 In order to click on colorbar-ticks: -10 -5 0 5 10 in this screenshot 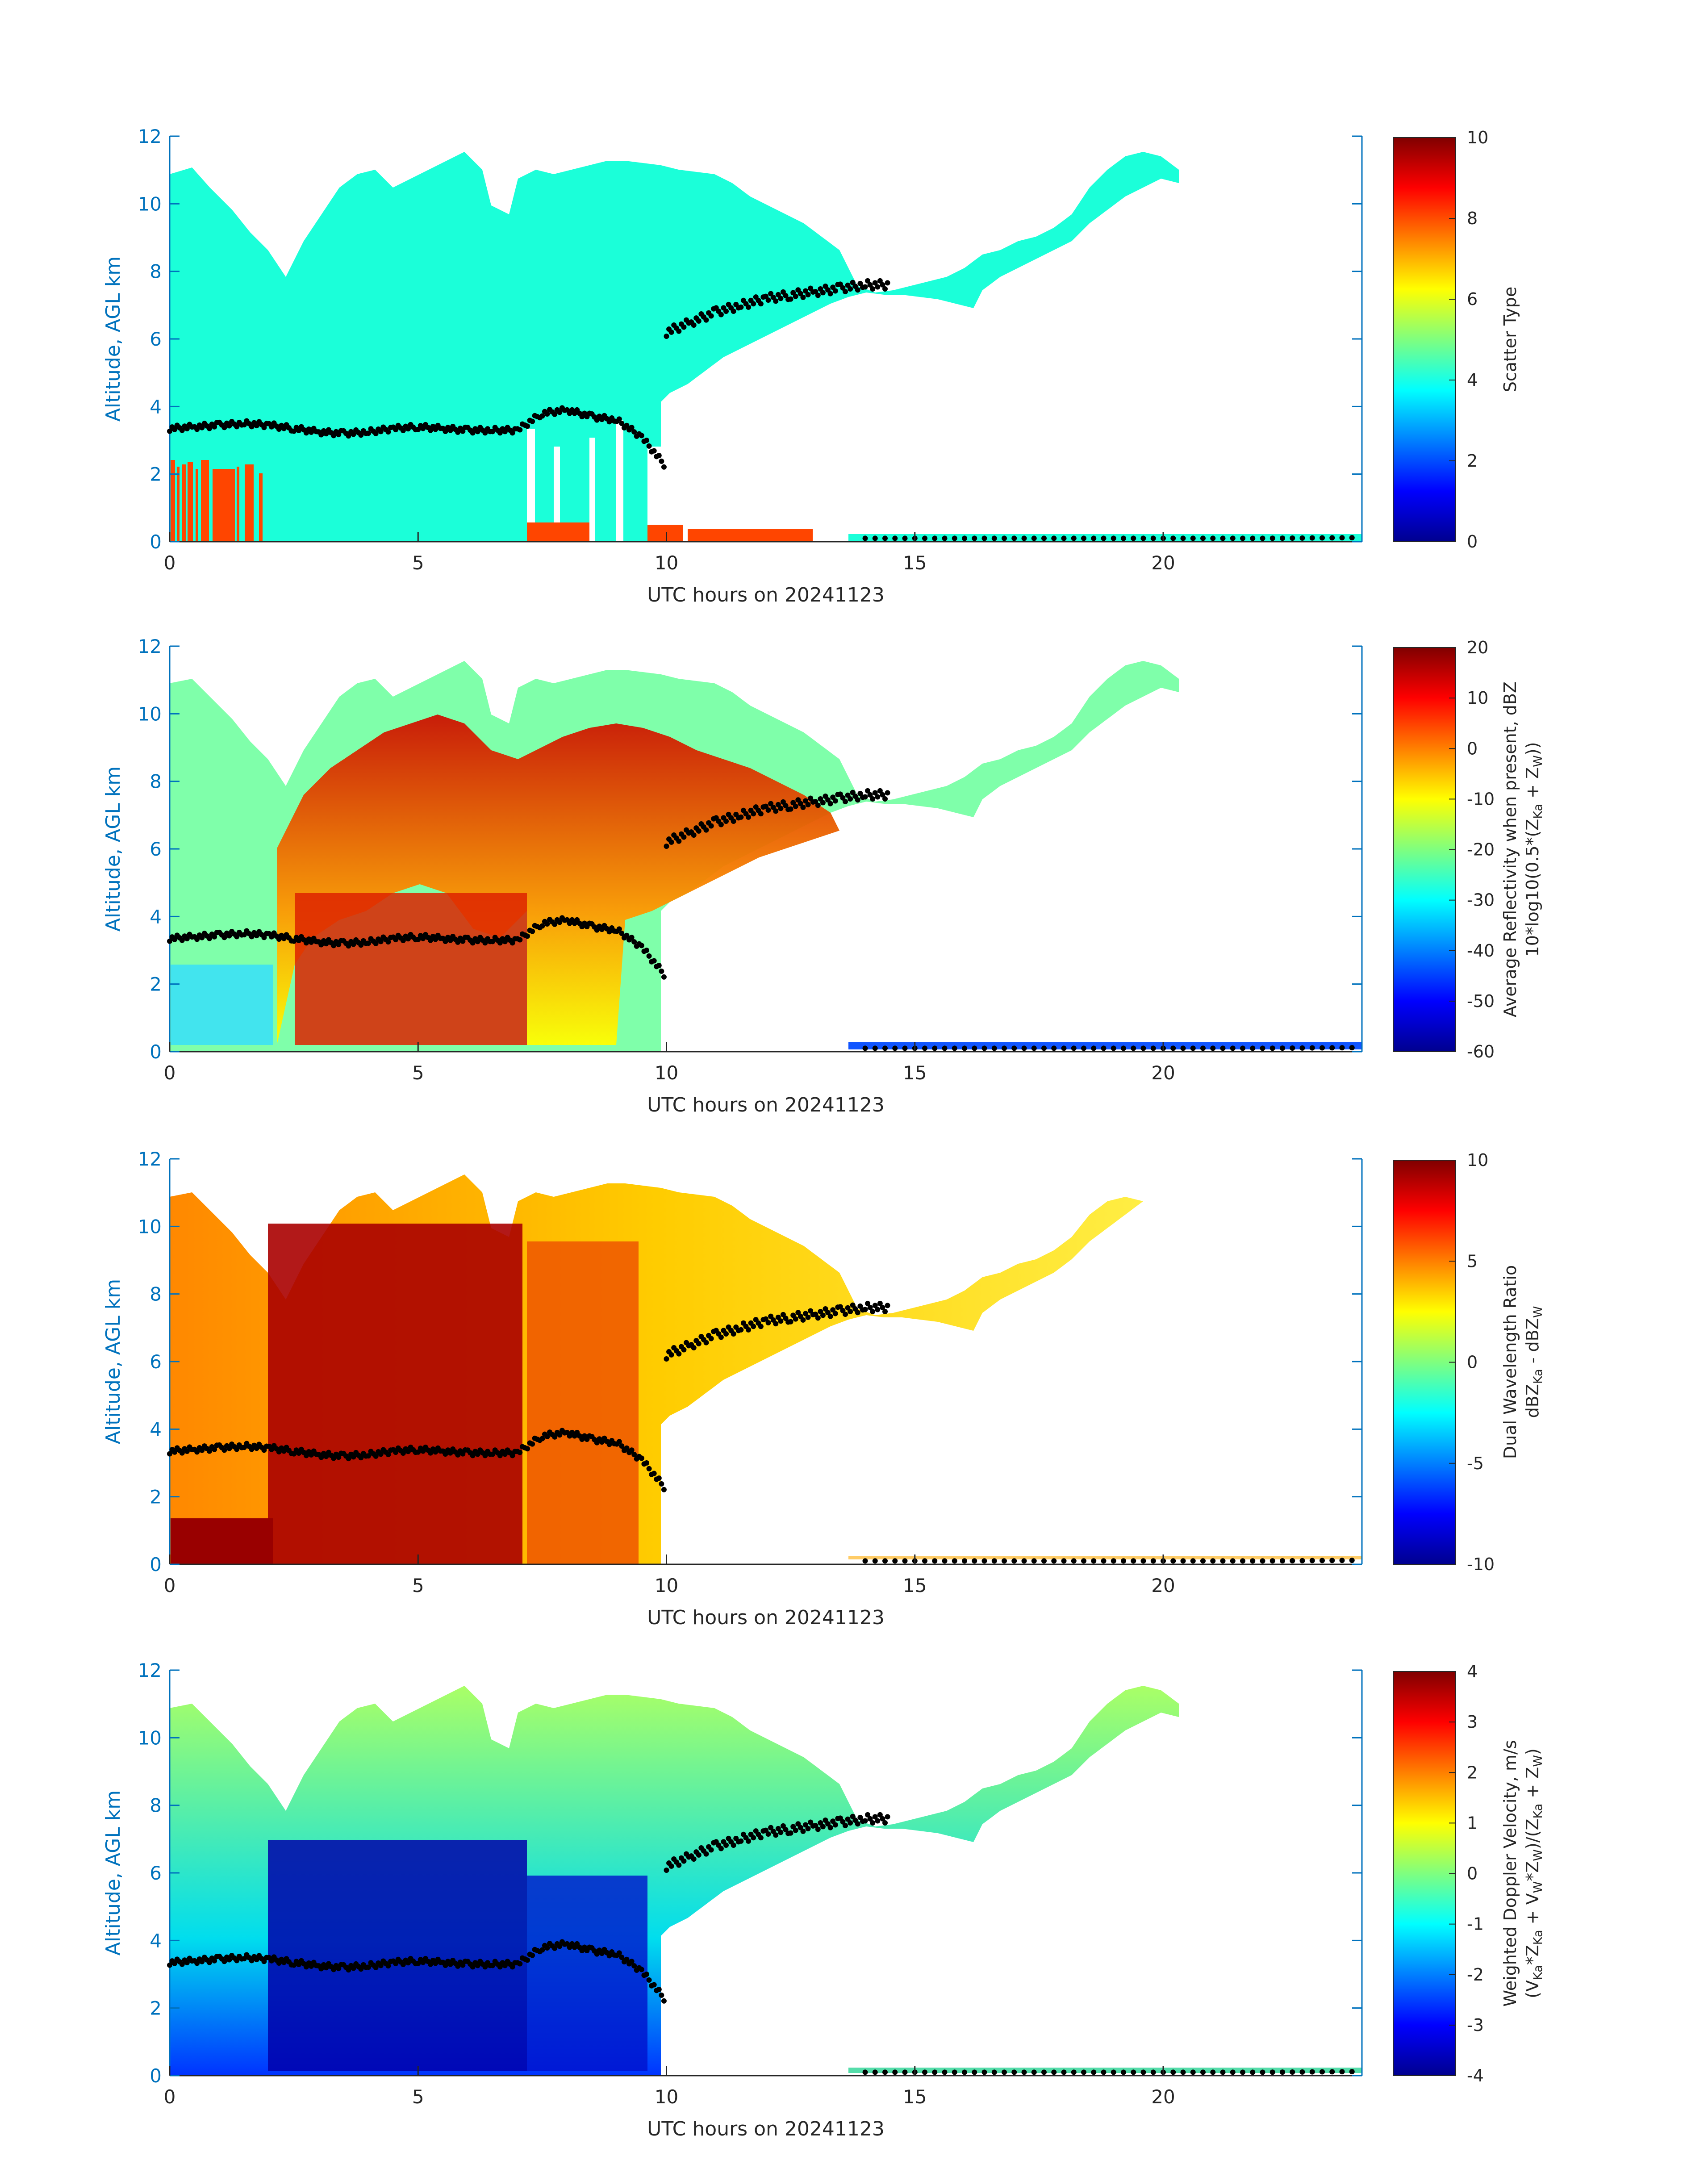, I will do `click(1472, 1362)`.